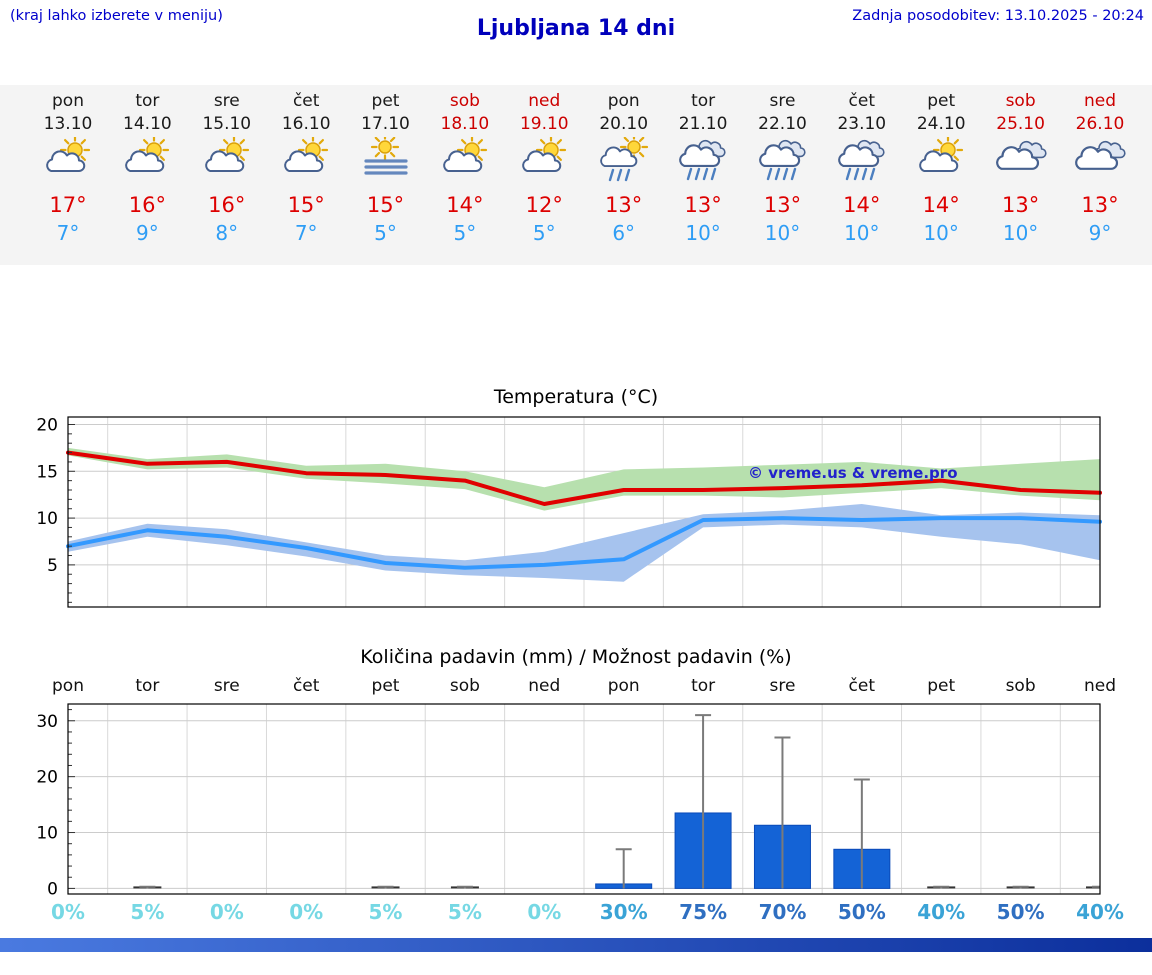  Describe the element at coordinates (576, 397) in the screenshot. I see `temperature-chart-title: Temperatura (°C)` at that location.